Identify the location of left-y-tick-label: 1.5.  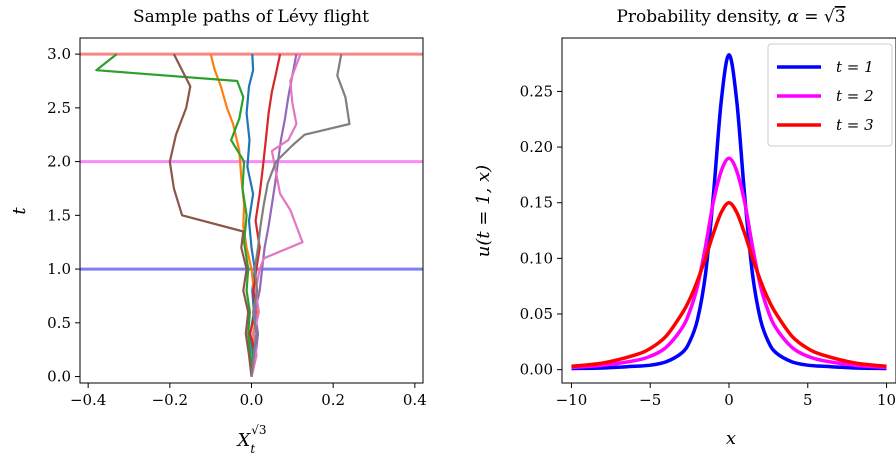
(59, 215).